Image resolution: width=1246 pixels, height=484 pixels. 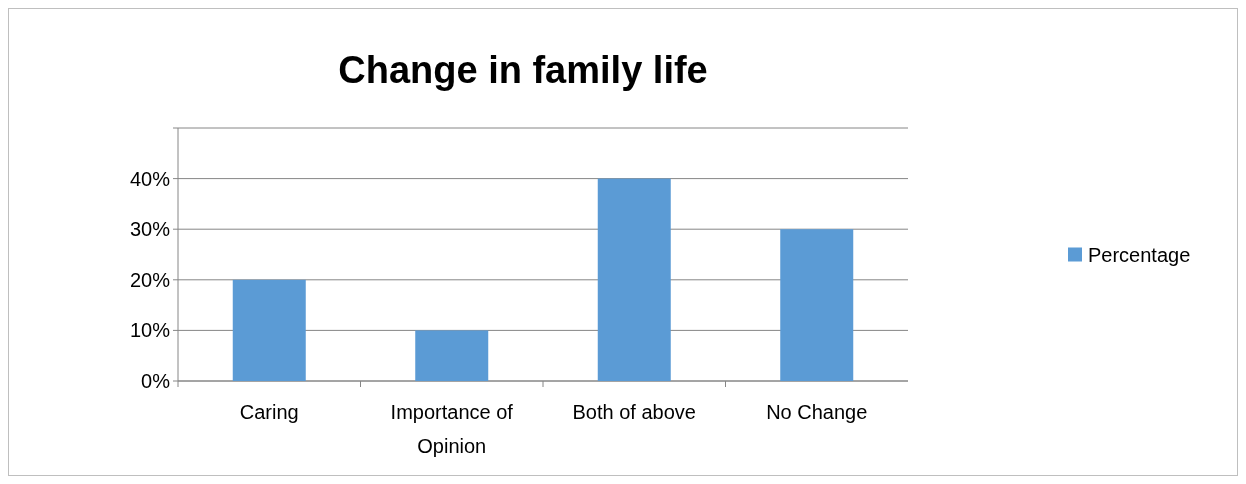 I want to click on y-tick-label: 40%, so click(x=150, y=178).